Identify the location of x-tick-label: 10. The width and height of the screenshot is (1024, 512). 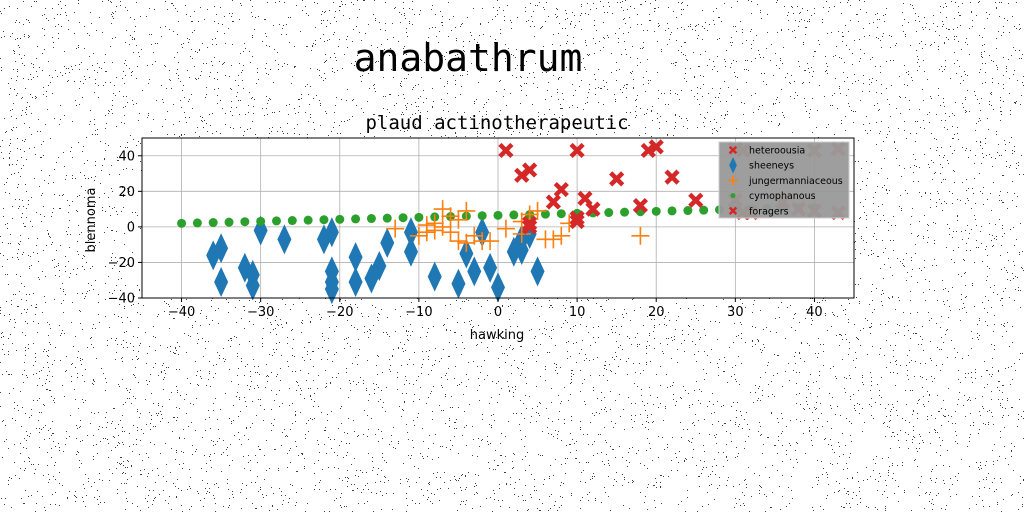
(577, 312).